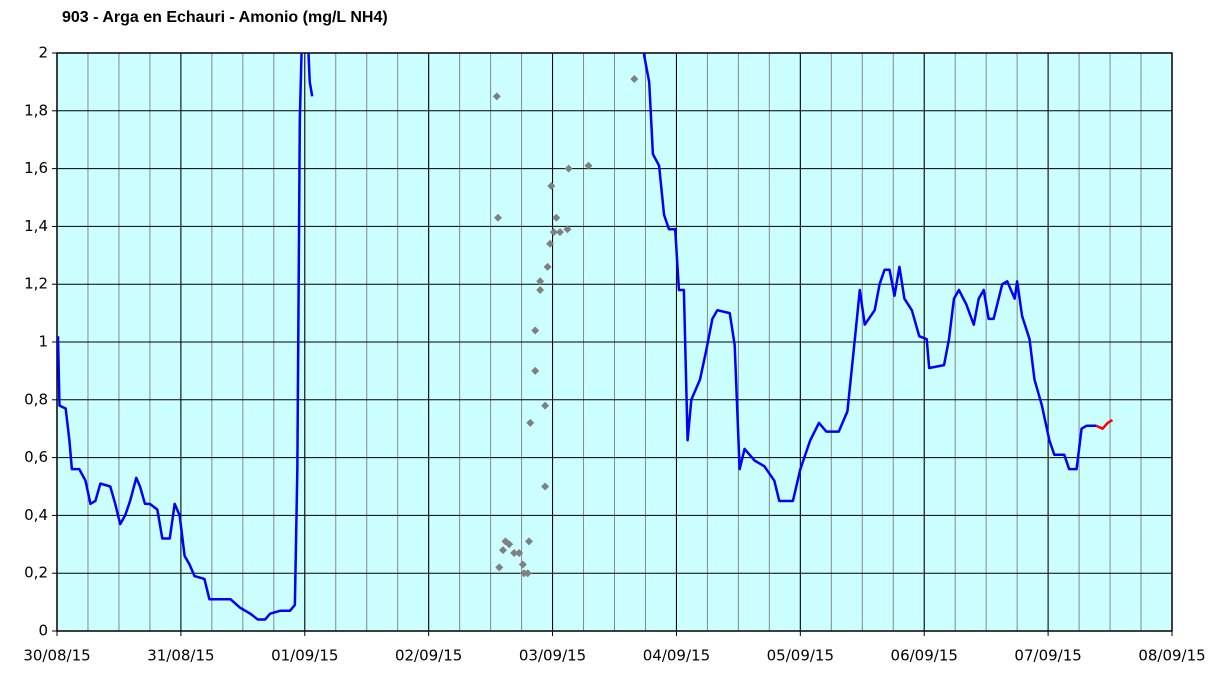 The image size is (1232, 673). What do you see at coordinates (36, 515) in the screenshot?
I see `y-tick-label: 0,4` at bounding box center [36, 515].